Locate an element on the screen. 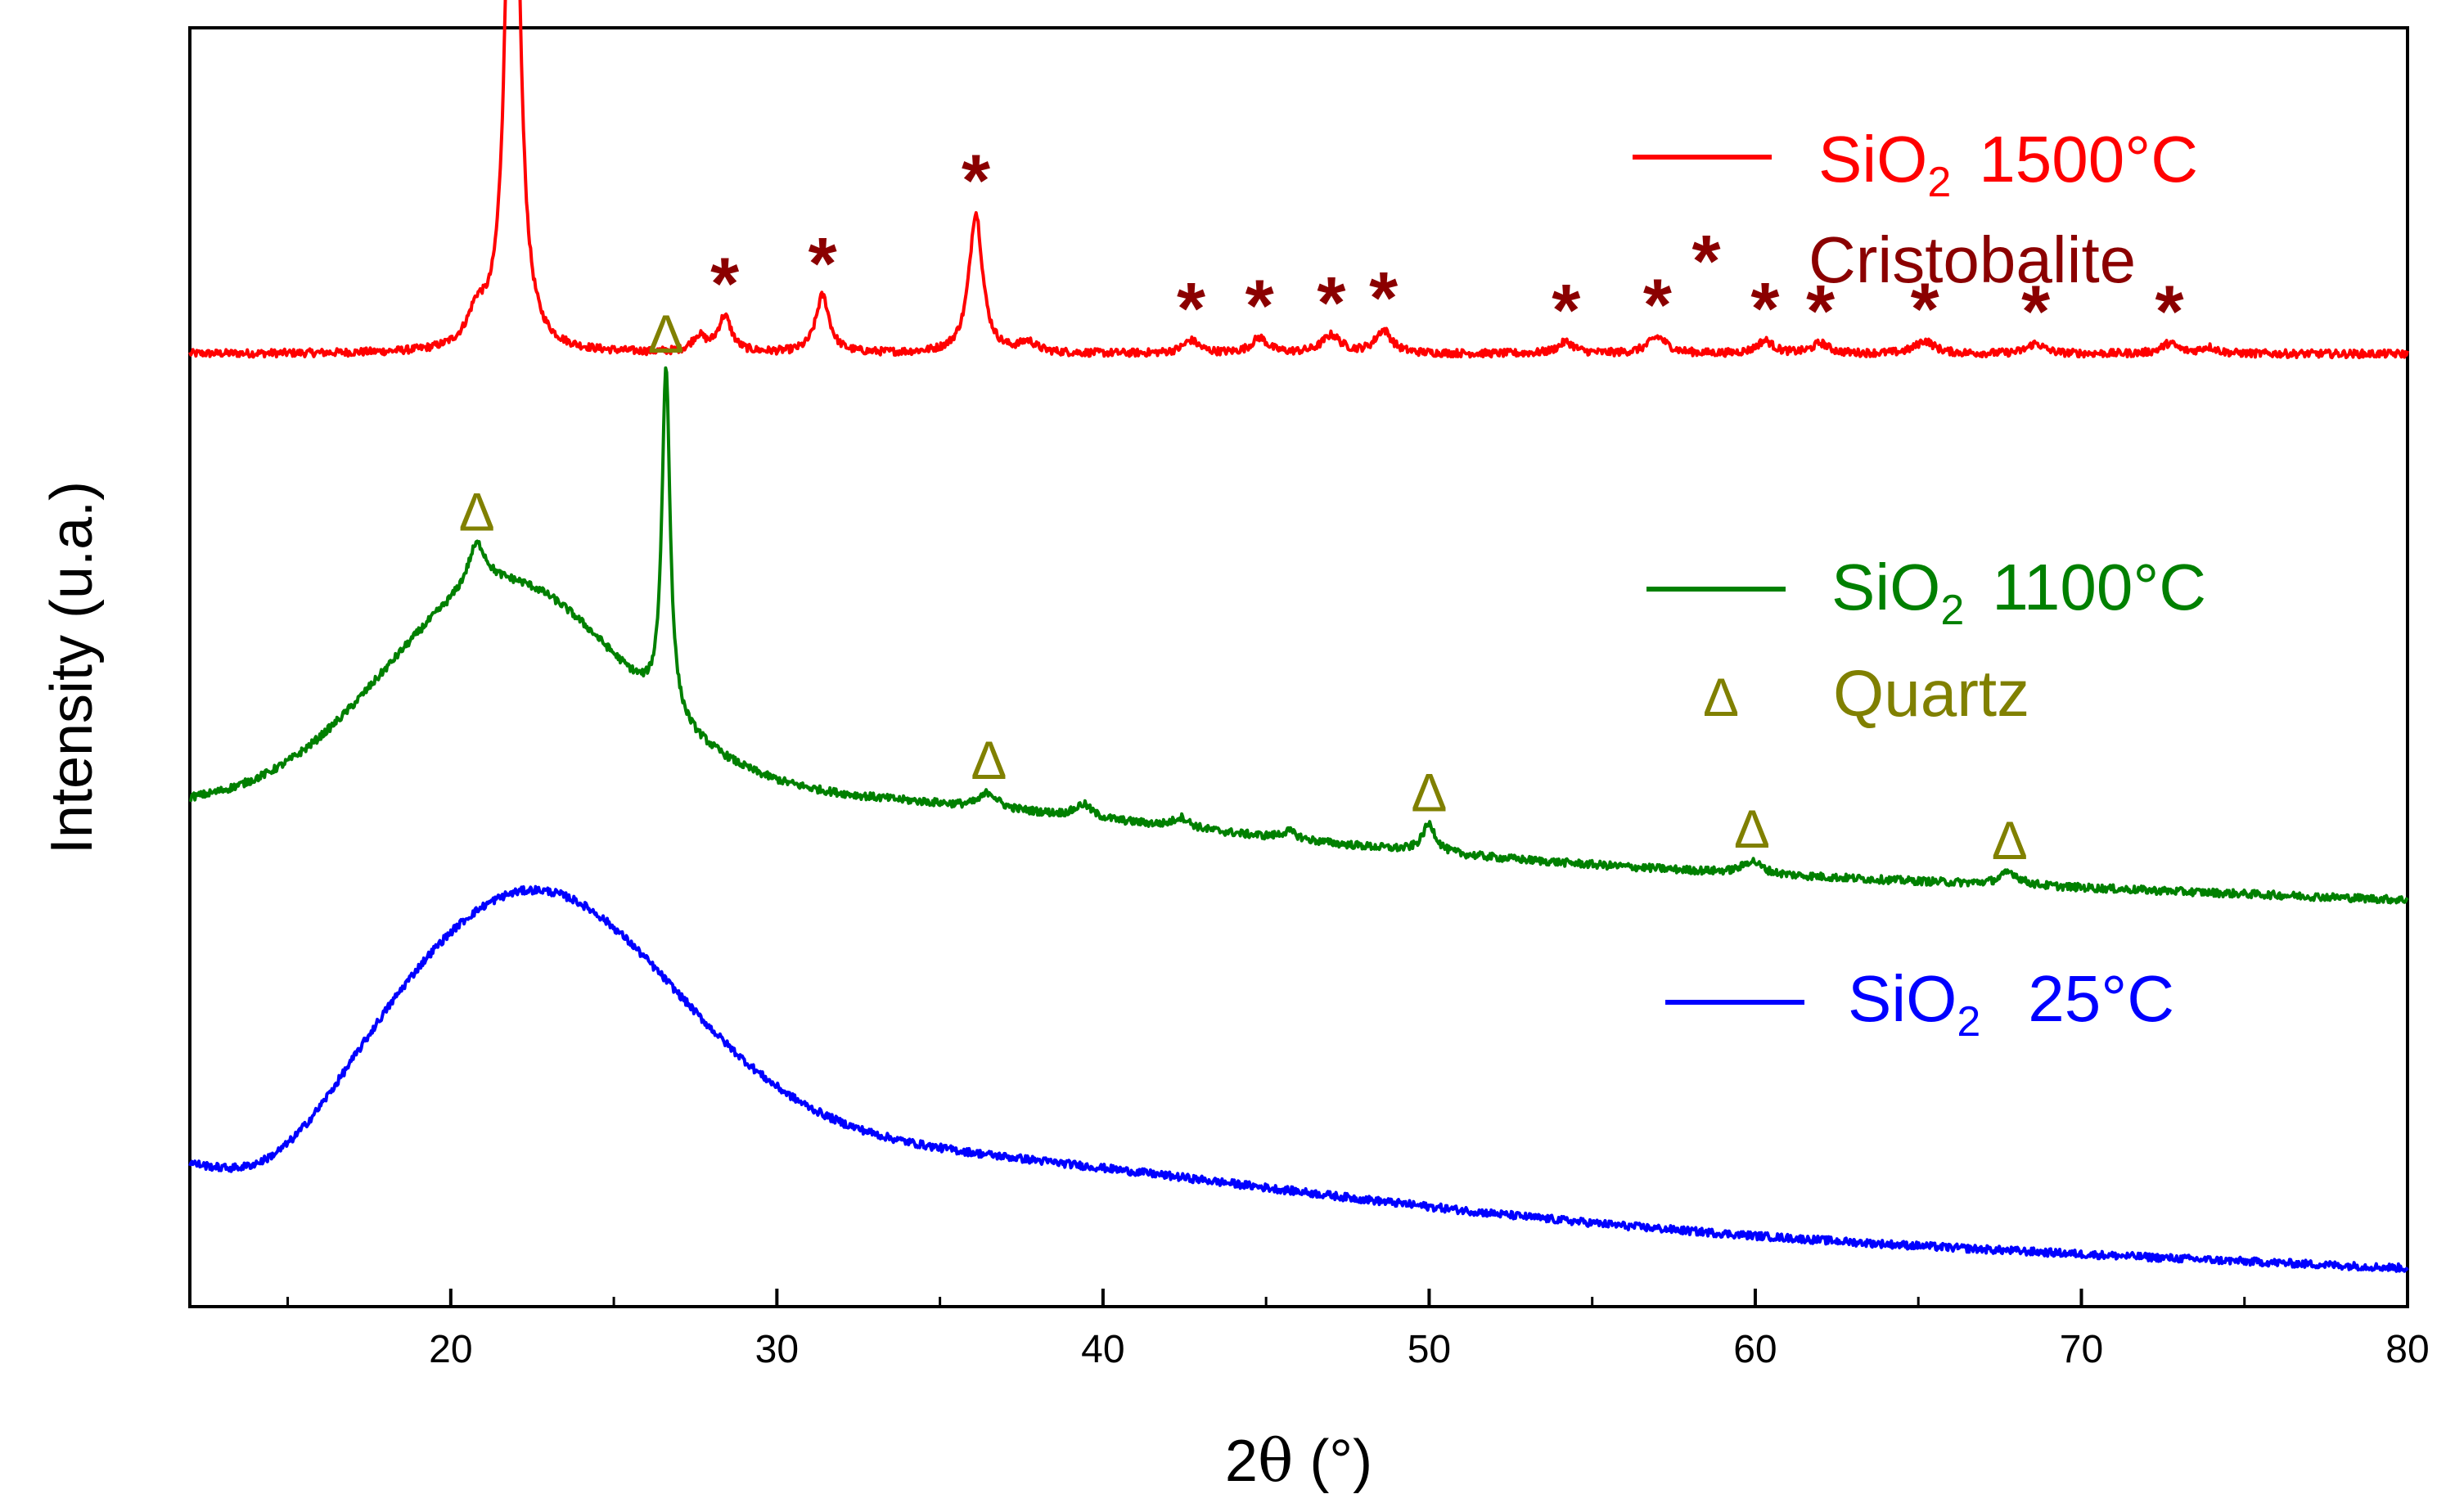  legend-label-25: SiO2 25°C is located at coordinates (2011, 1004).